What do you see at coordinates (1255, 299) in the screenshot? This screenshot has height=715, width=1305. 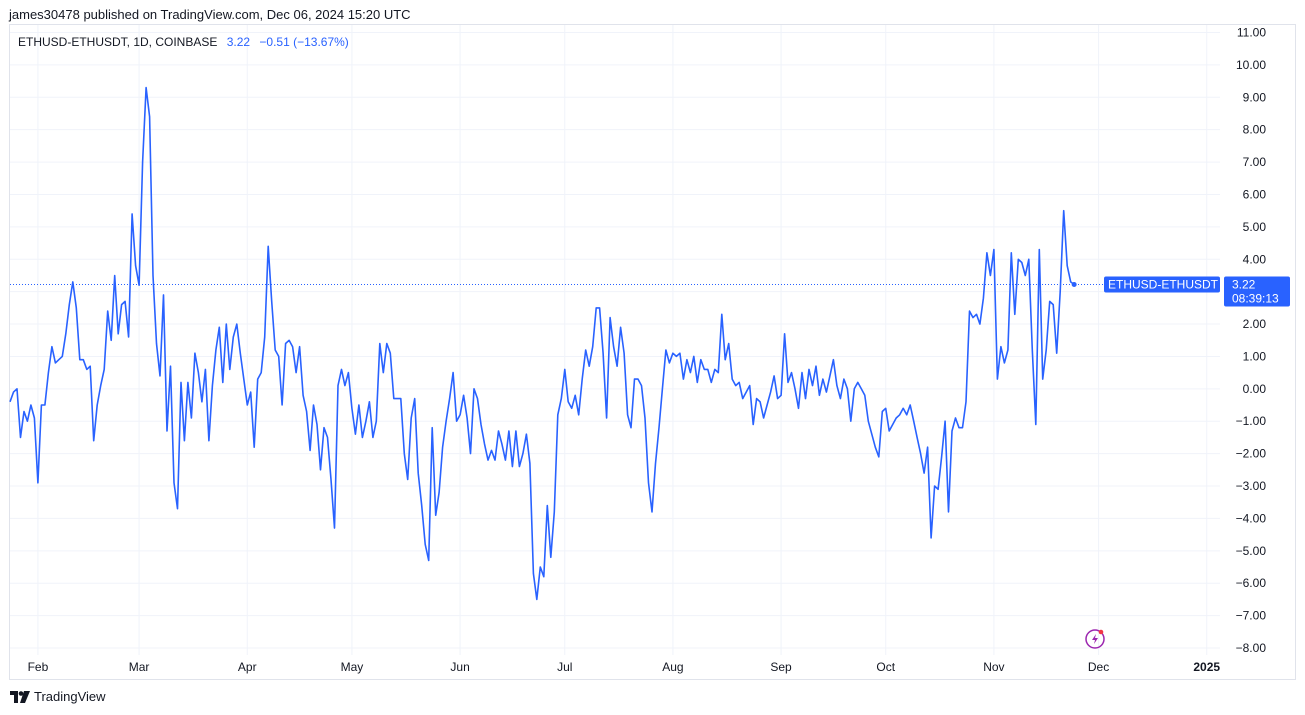 I see `price-tag-countdown: 08:39:13` at bounding box center [1255, 299].